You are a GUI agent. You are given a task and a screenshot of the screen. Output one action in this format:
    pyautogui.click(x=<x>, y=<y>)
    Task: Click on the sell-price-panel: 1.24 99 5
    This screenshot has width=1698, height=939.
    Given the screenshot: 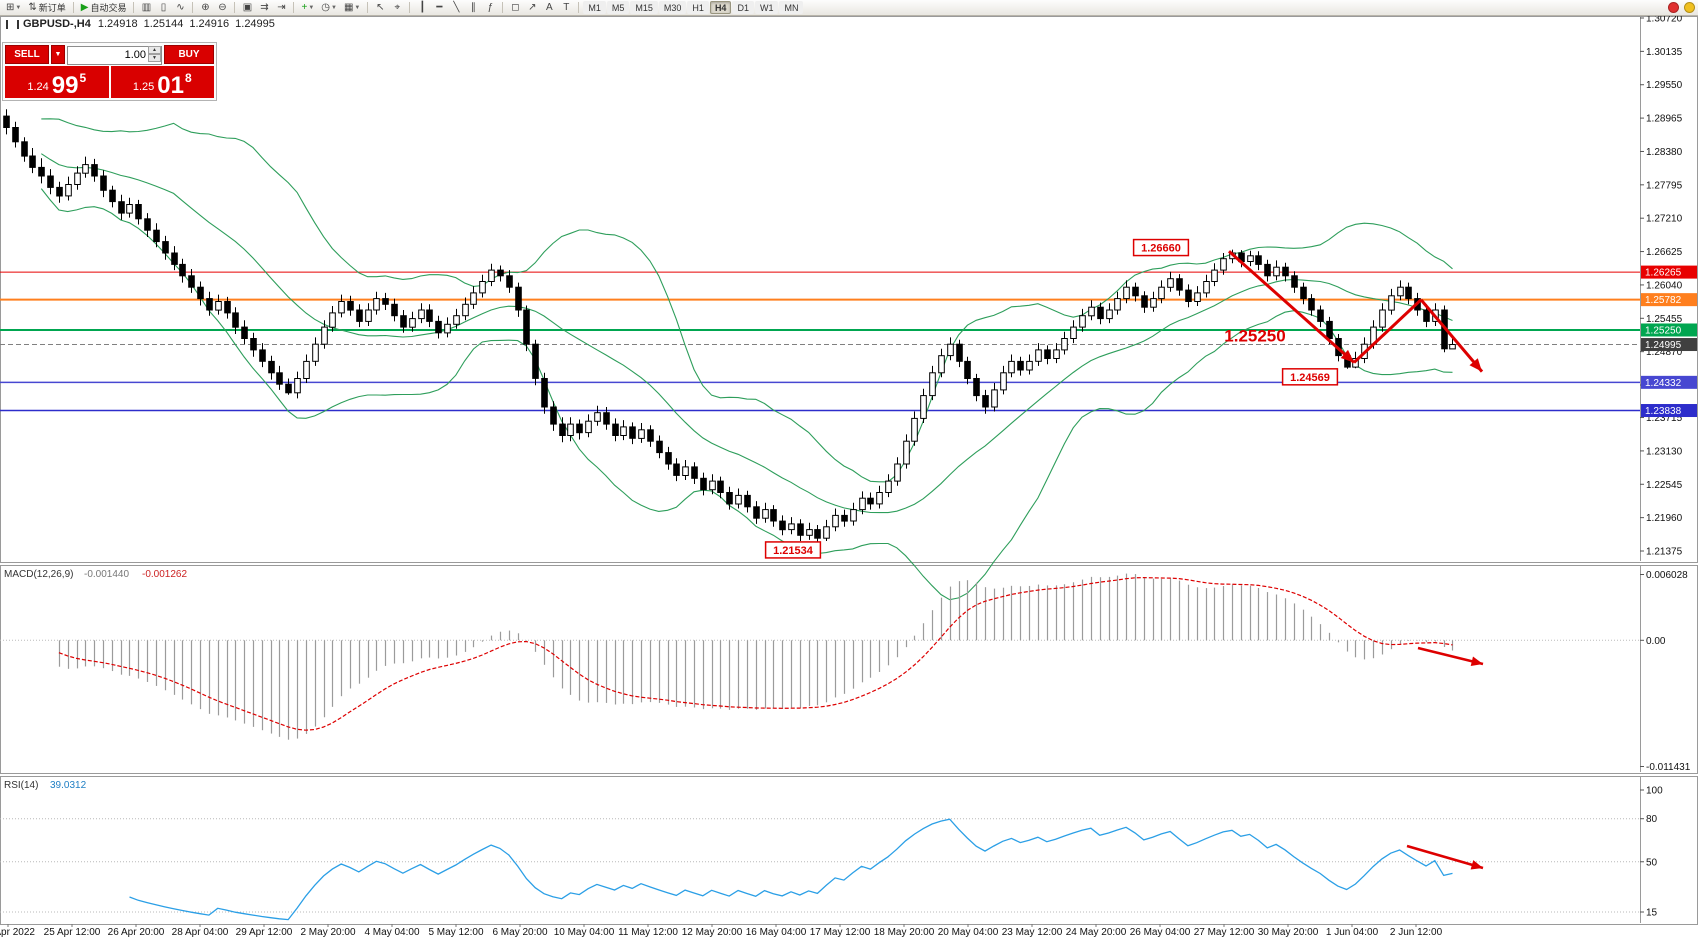 What is the action you would take?
    pyautogui.click(x=57, y=82)
    